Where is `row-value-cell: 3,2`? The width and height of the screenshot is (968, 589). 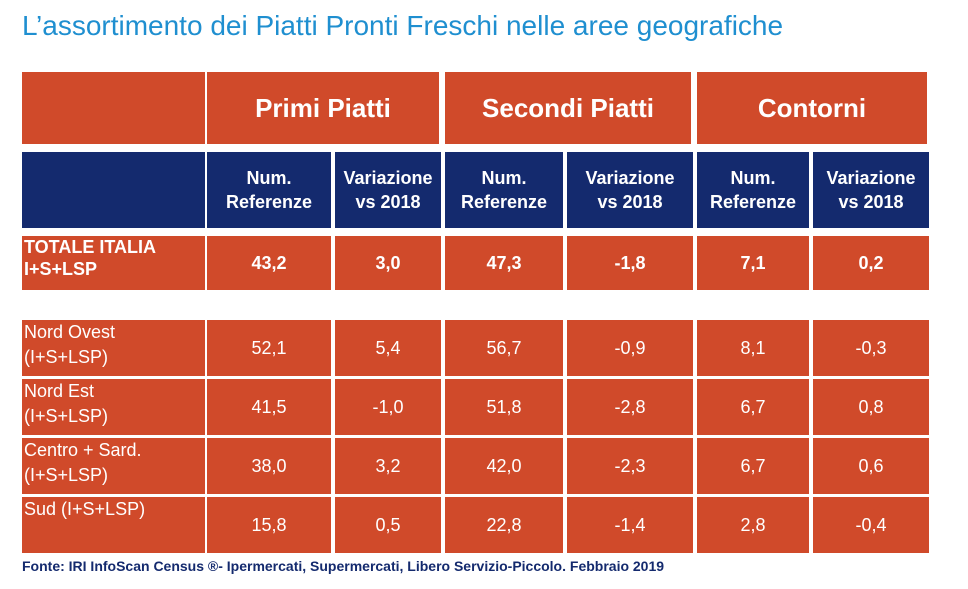
row-value-cell: 3,2 is located at coordinates (388, 466).